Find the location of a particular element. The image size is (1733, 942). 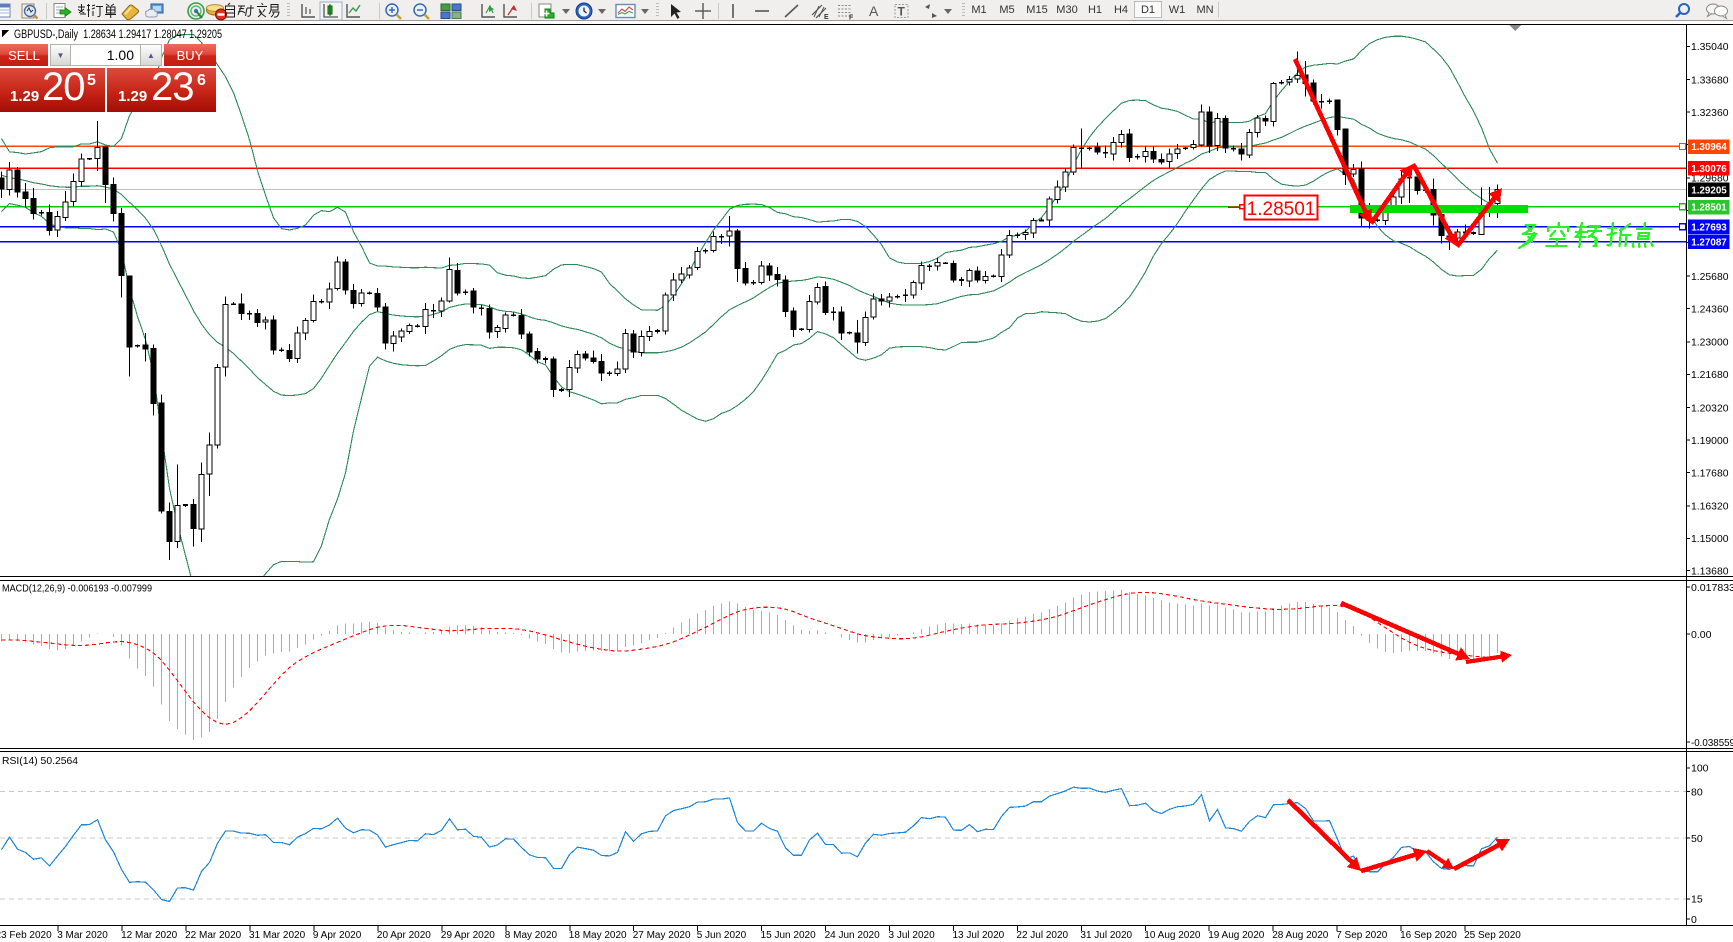

svg-text: 5 Jun 2020 is located at coordinates (722, 935).